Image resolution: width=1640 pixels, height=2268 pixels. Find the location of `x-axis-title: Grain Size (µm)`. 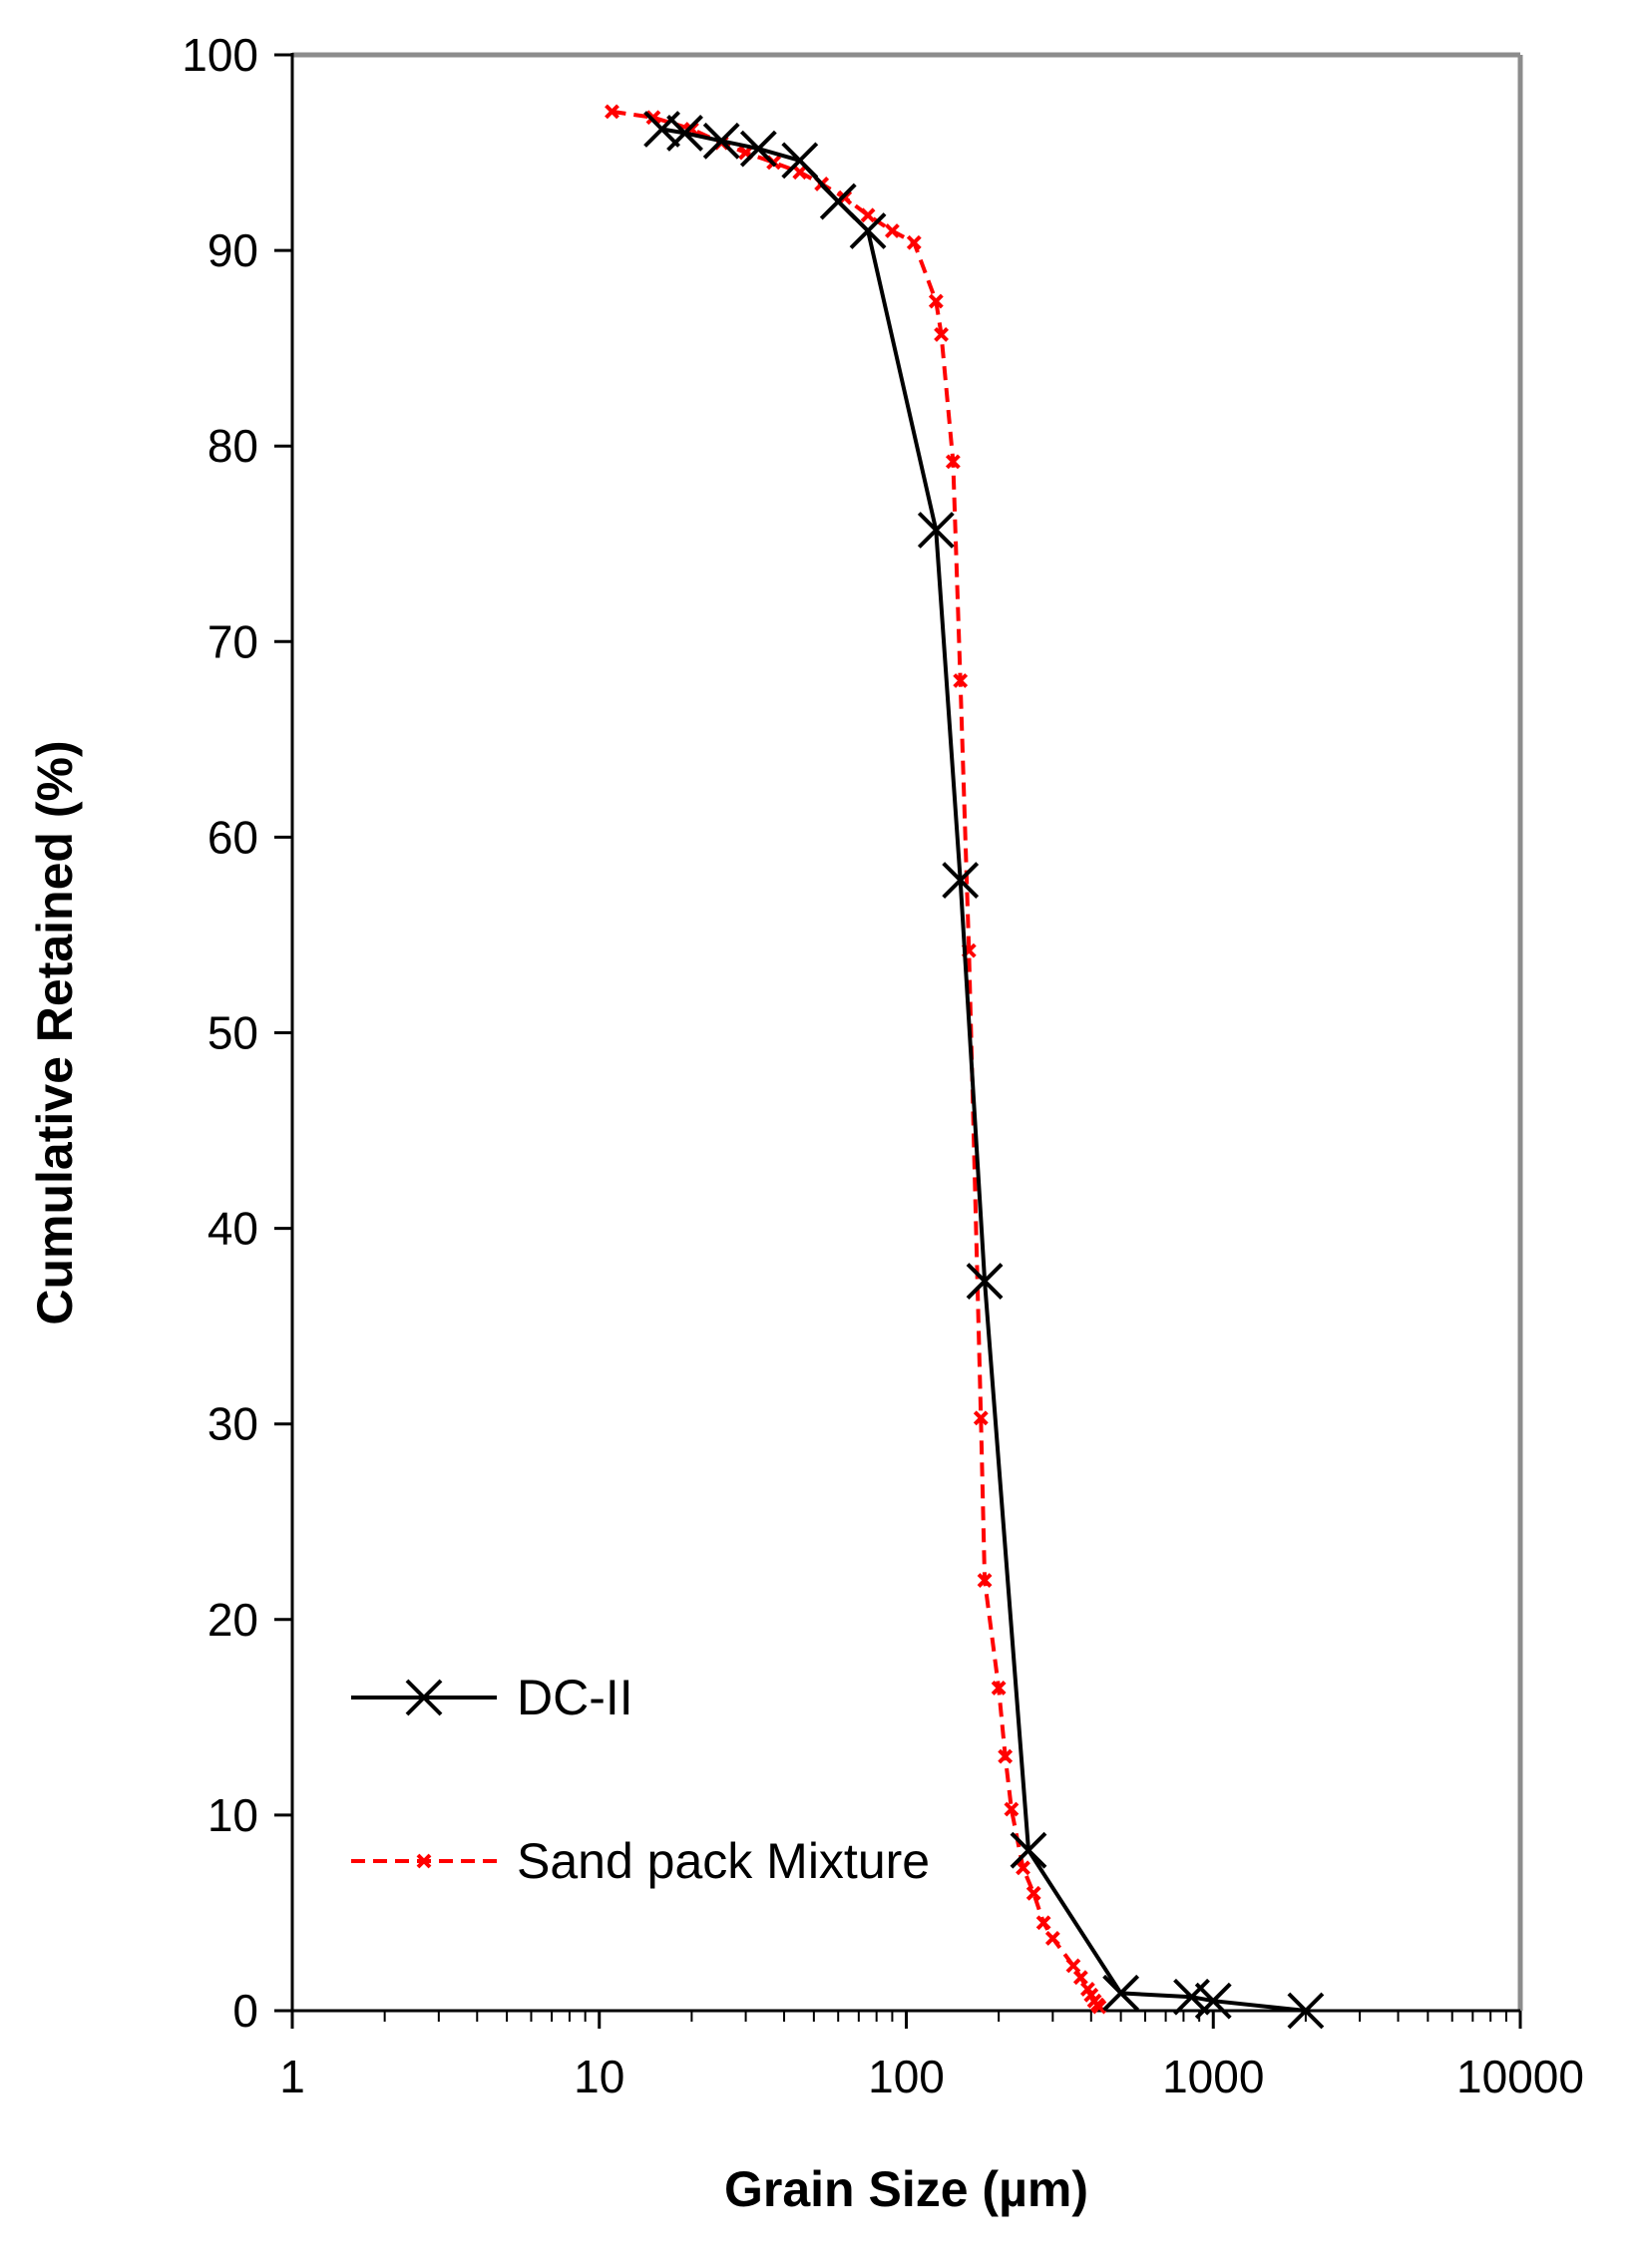

x-axis-title: Grain Size (µm) is located at coordinates (906, 2189).